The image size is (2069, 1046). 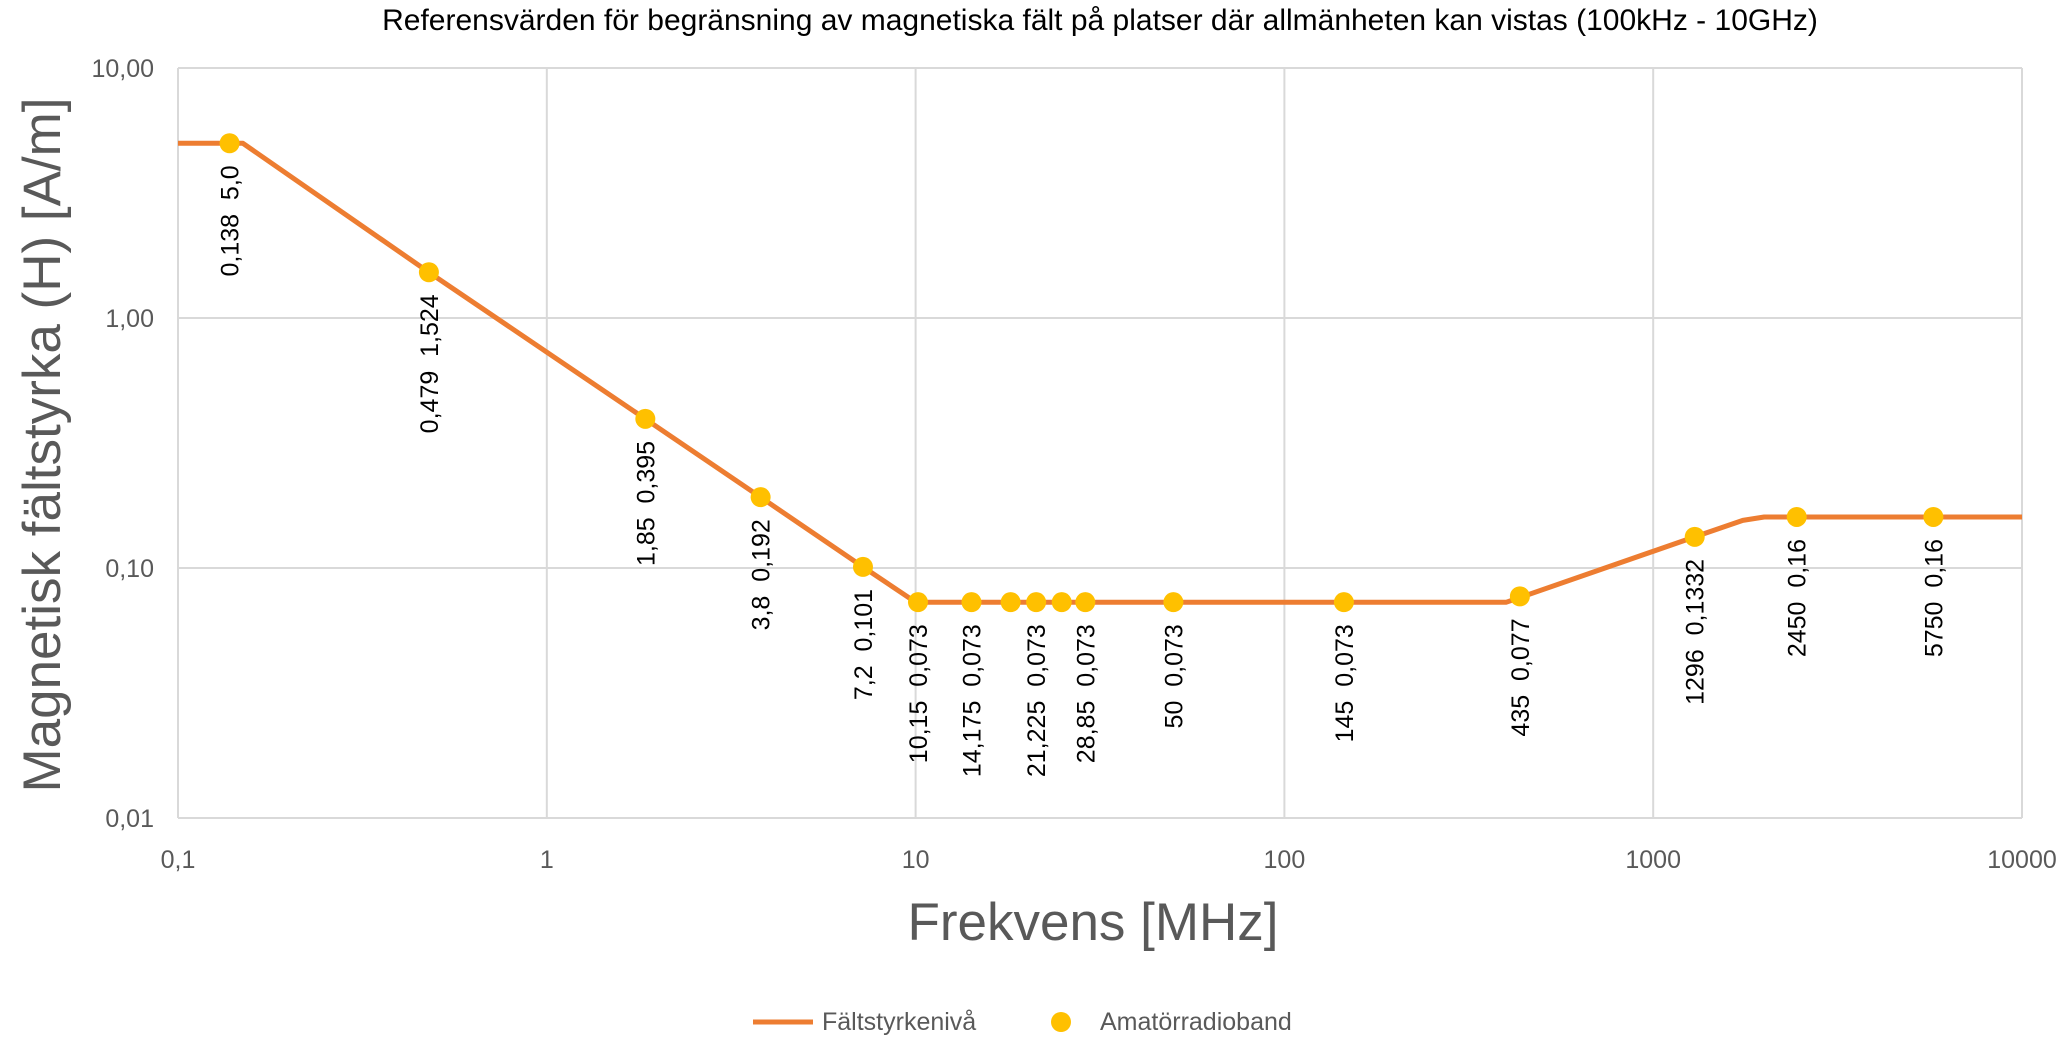 What do you see at coordinates (129, 319) in the screenshot?
I see `y-tick-label: 1,00` at bounding box center [129, 319].